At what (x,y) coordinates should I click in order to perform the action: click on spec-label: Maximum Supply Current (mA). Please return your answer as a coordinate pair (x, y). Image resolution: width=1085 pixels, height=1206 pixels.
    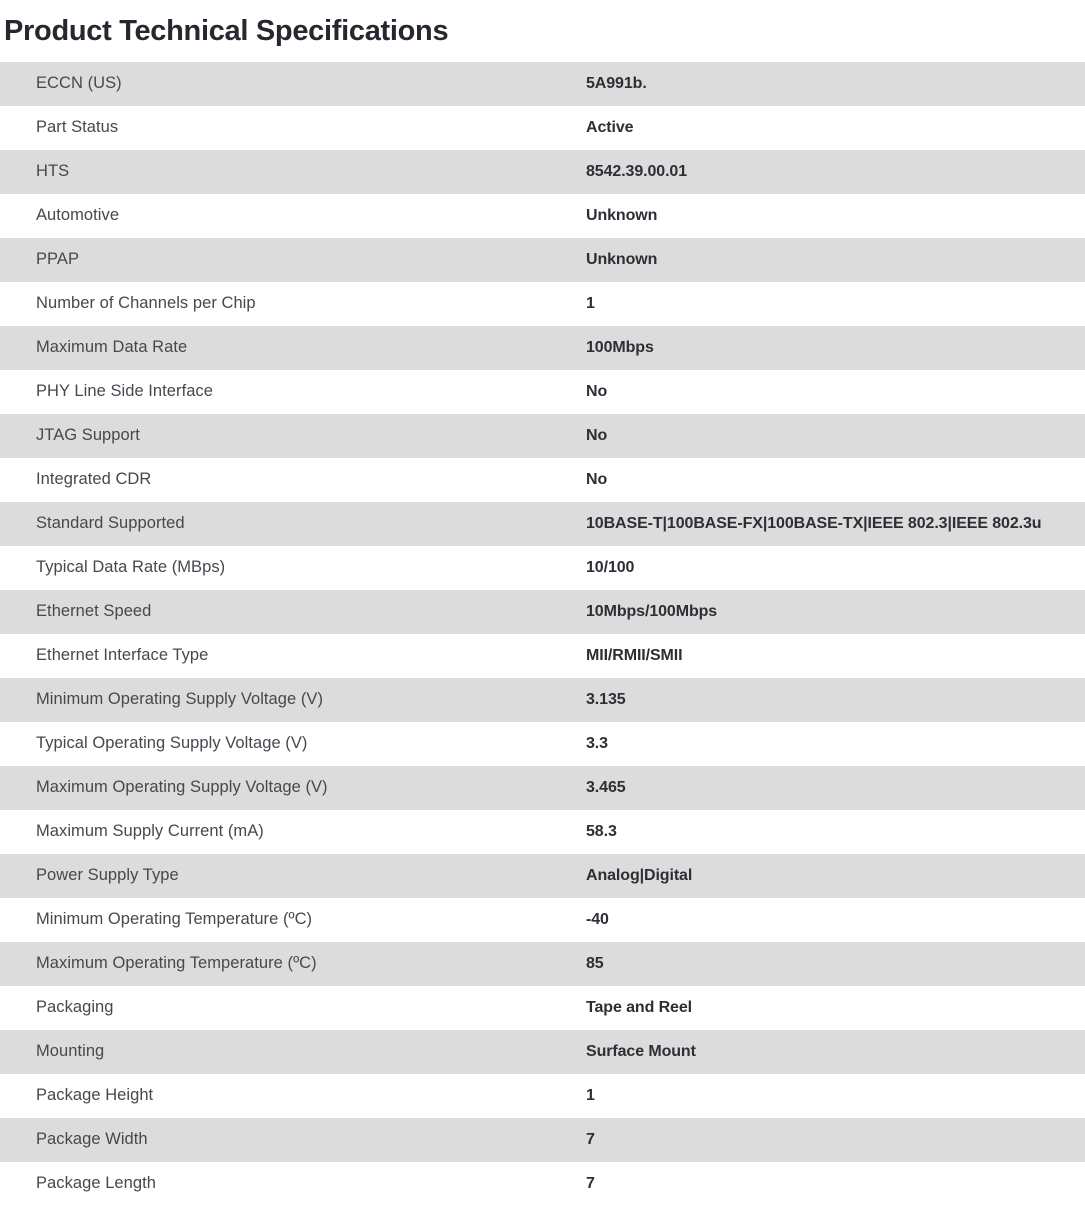
    Looking at the image, I should click on (281, 832).